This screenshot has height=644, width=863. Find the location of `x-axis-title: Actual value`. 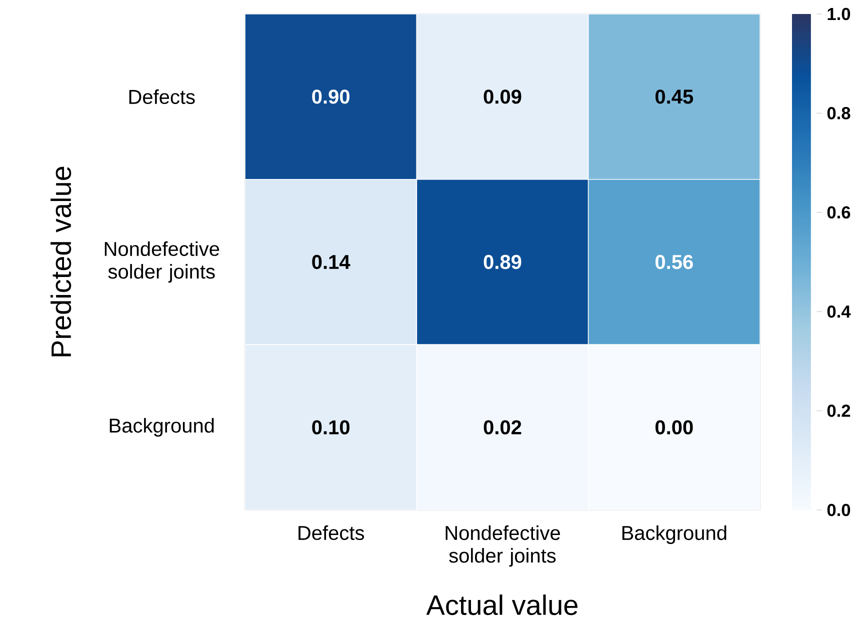

x-axis-title: Actual value is located at coordinates (502, 605).